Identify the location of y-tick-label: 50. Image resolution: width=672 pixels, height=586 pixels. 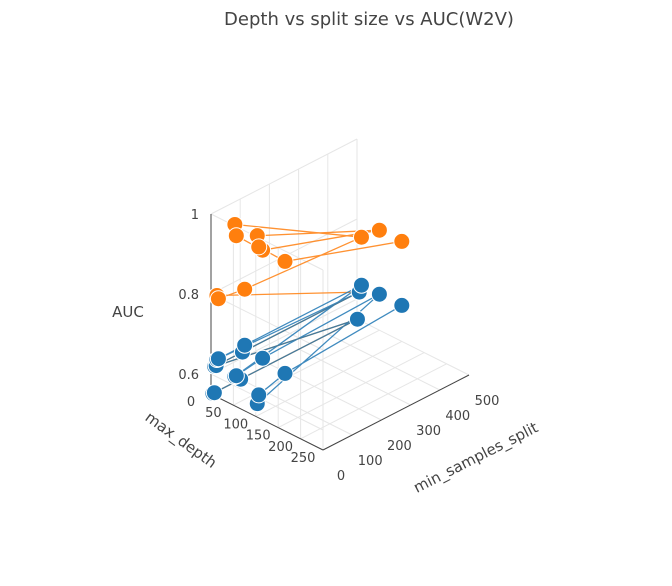
(213, 413).